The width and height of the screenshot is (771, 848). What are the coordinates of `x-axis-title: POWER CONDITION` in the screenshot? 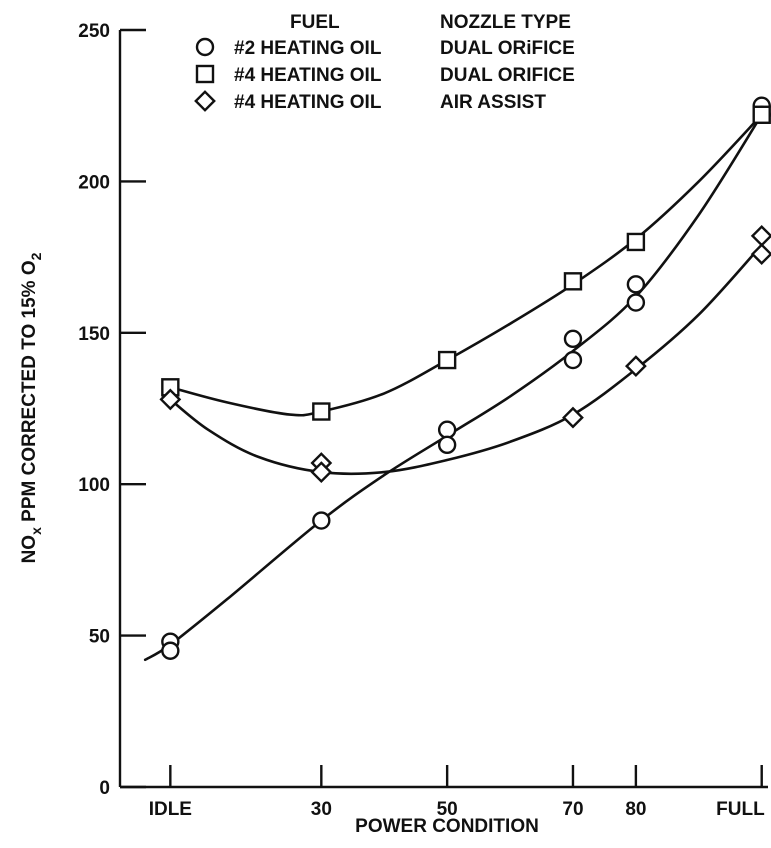 It's located at (447, 826).